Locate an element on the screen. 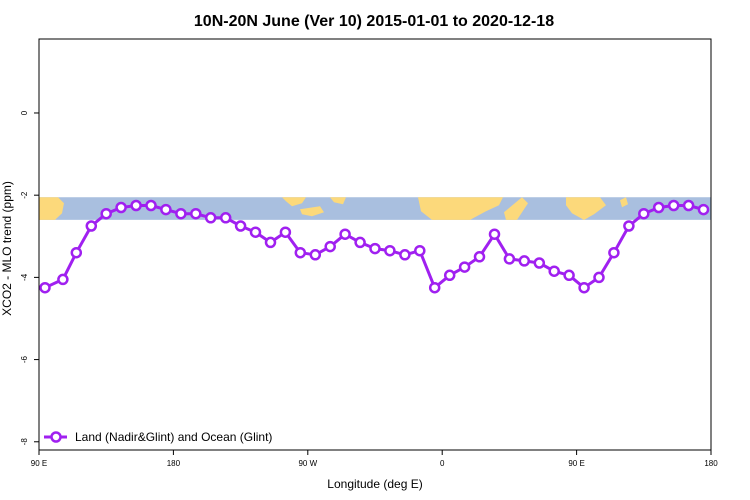 The image size is (750, 500). y-tick-label: -8 is located at coordinates (24, 442).